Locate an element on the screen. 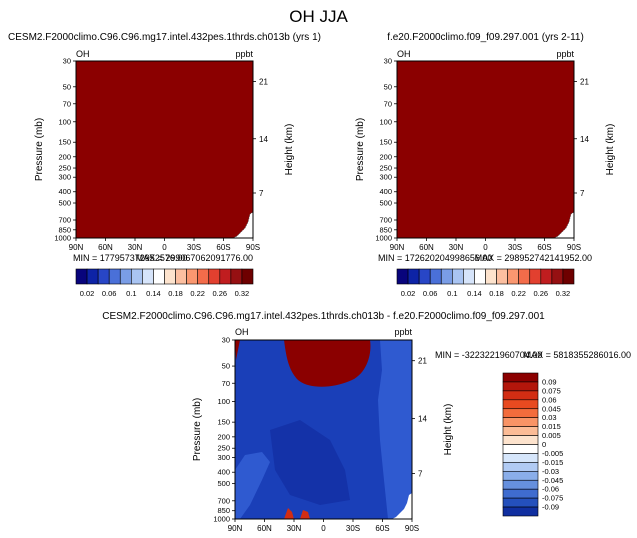 This screenshot has height=538, width=637. panel-a-colorbar-label: 0.18 is located at coordinates (175, 293).